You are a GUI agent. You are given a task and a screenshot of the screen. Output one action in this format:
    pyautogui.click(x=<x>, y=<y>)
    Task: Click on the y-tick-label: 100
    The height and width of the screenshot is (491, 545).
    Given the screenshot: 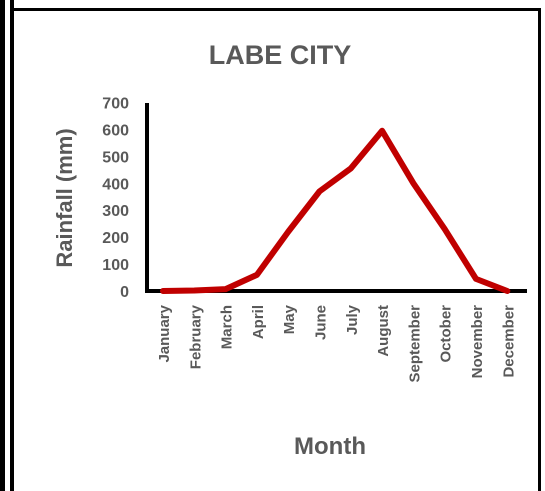 What is the action you would take?
    pyautogui.click(x=115, y=265)
    